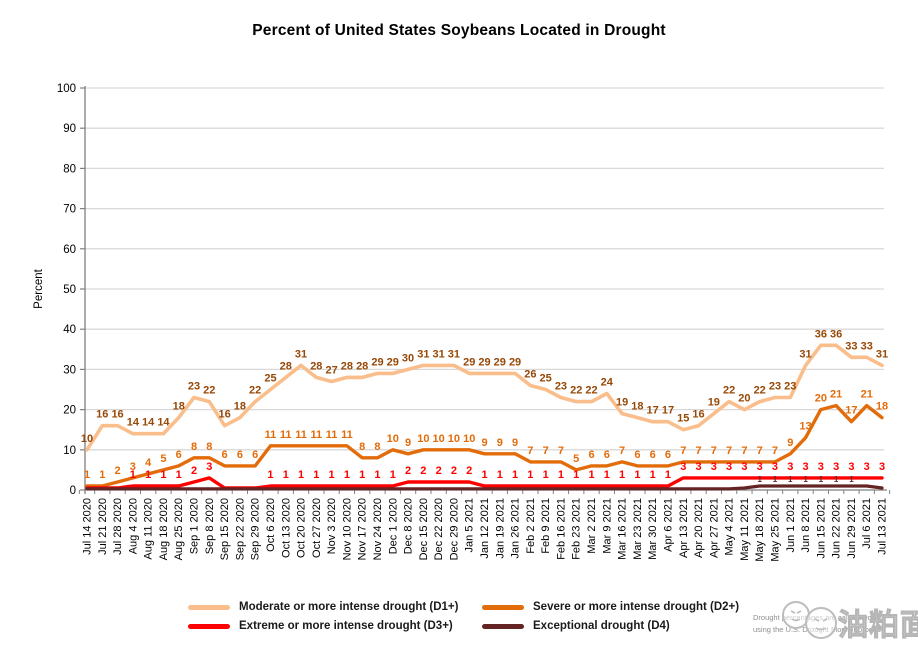  Describe the element at coordinates (133, 423) in the screenshot. I see `data-label-series-1: 14` at that location.